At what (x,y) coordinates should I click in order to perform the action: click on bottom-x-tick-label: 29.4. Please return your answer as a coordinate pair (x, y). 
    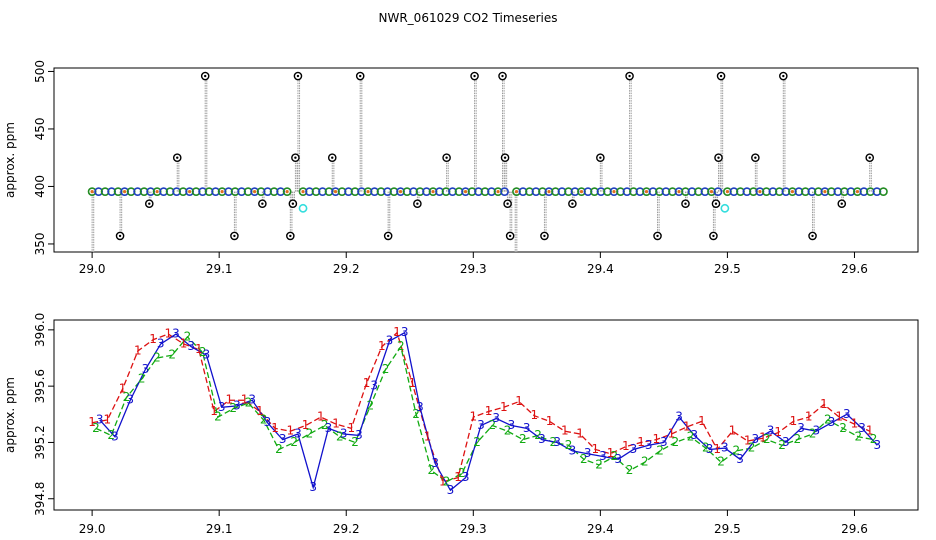
    Looking at the image, I should click on (600, 529).